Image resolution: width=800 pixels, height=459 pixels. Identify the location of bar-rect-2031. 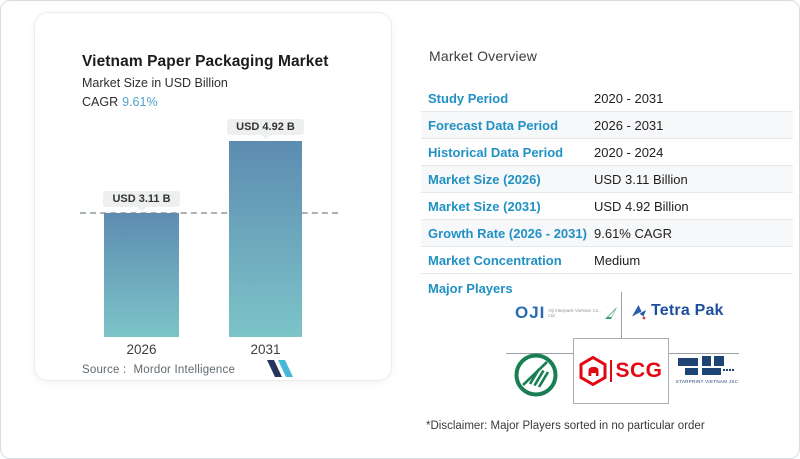
(265, 239).